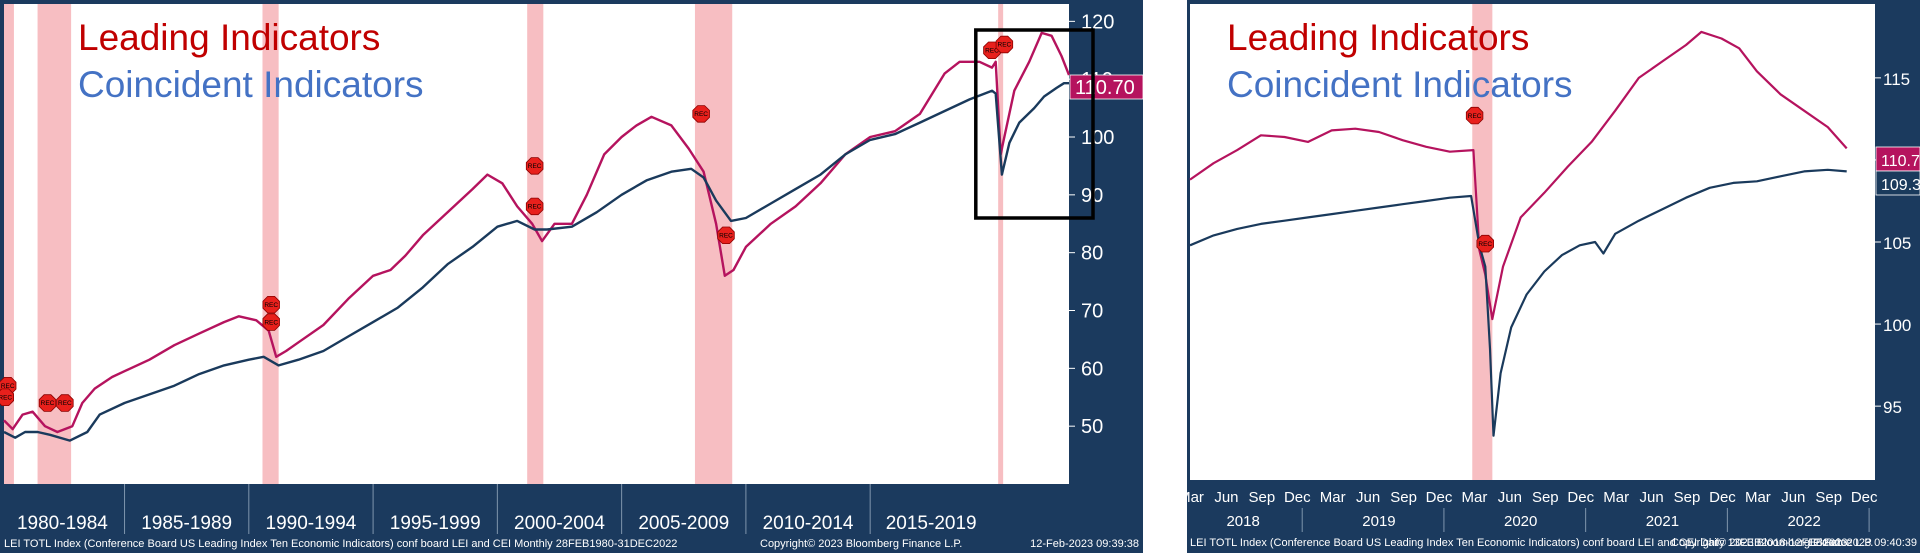  I want to click on last-value-badge: 109.30, so click(1897, 183).